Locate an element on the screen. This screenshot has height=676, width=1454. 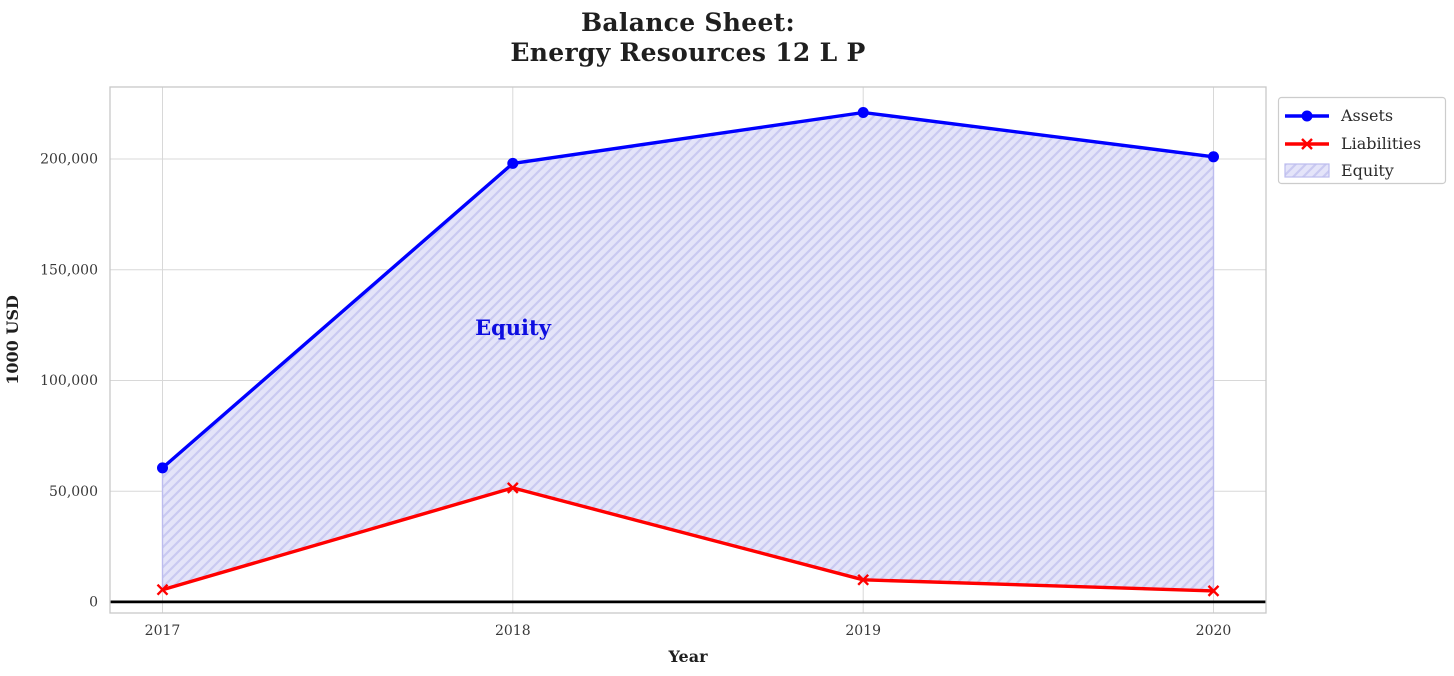
svg-text: 2017 is located at coordinates (163, 631).